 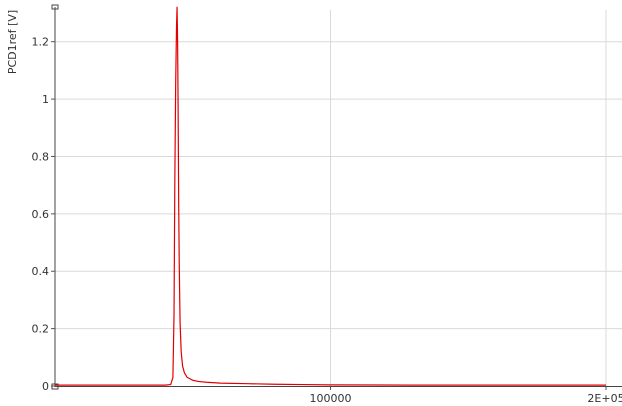 I want to click on origin-handle, so click(x=55, y=386).